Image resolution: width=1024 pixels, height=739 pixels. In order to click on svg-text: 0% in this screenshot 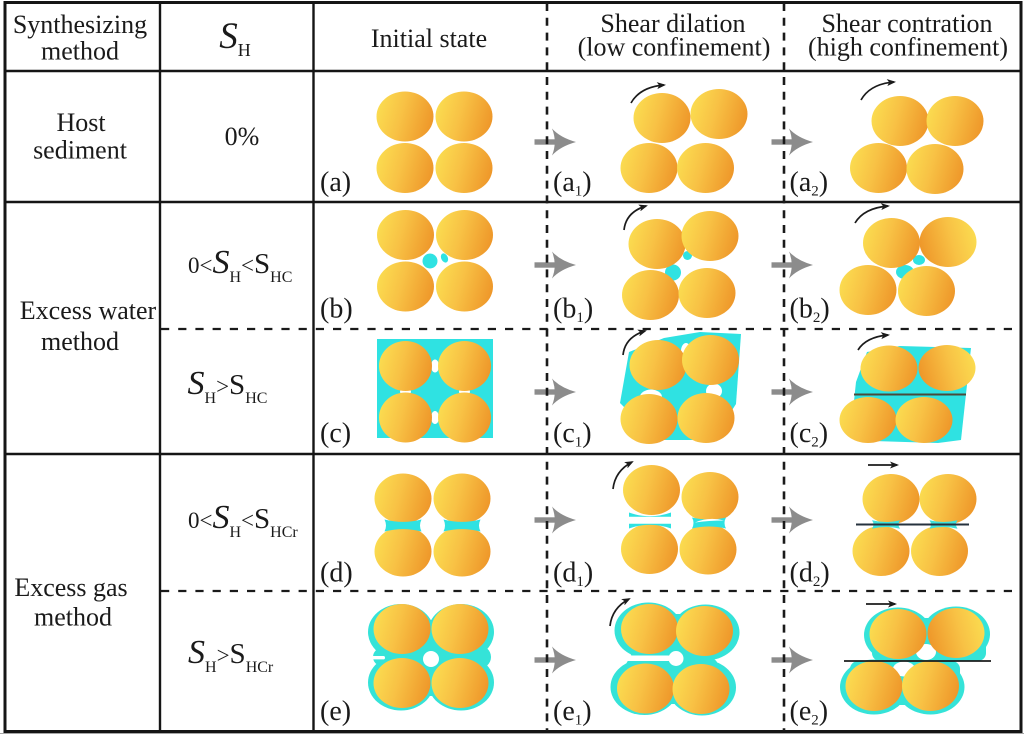, I will do `click(242, 136)`.